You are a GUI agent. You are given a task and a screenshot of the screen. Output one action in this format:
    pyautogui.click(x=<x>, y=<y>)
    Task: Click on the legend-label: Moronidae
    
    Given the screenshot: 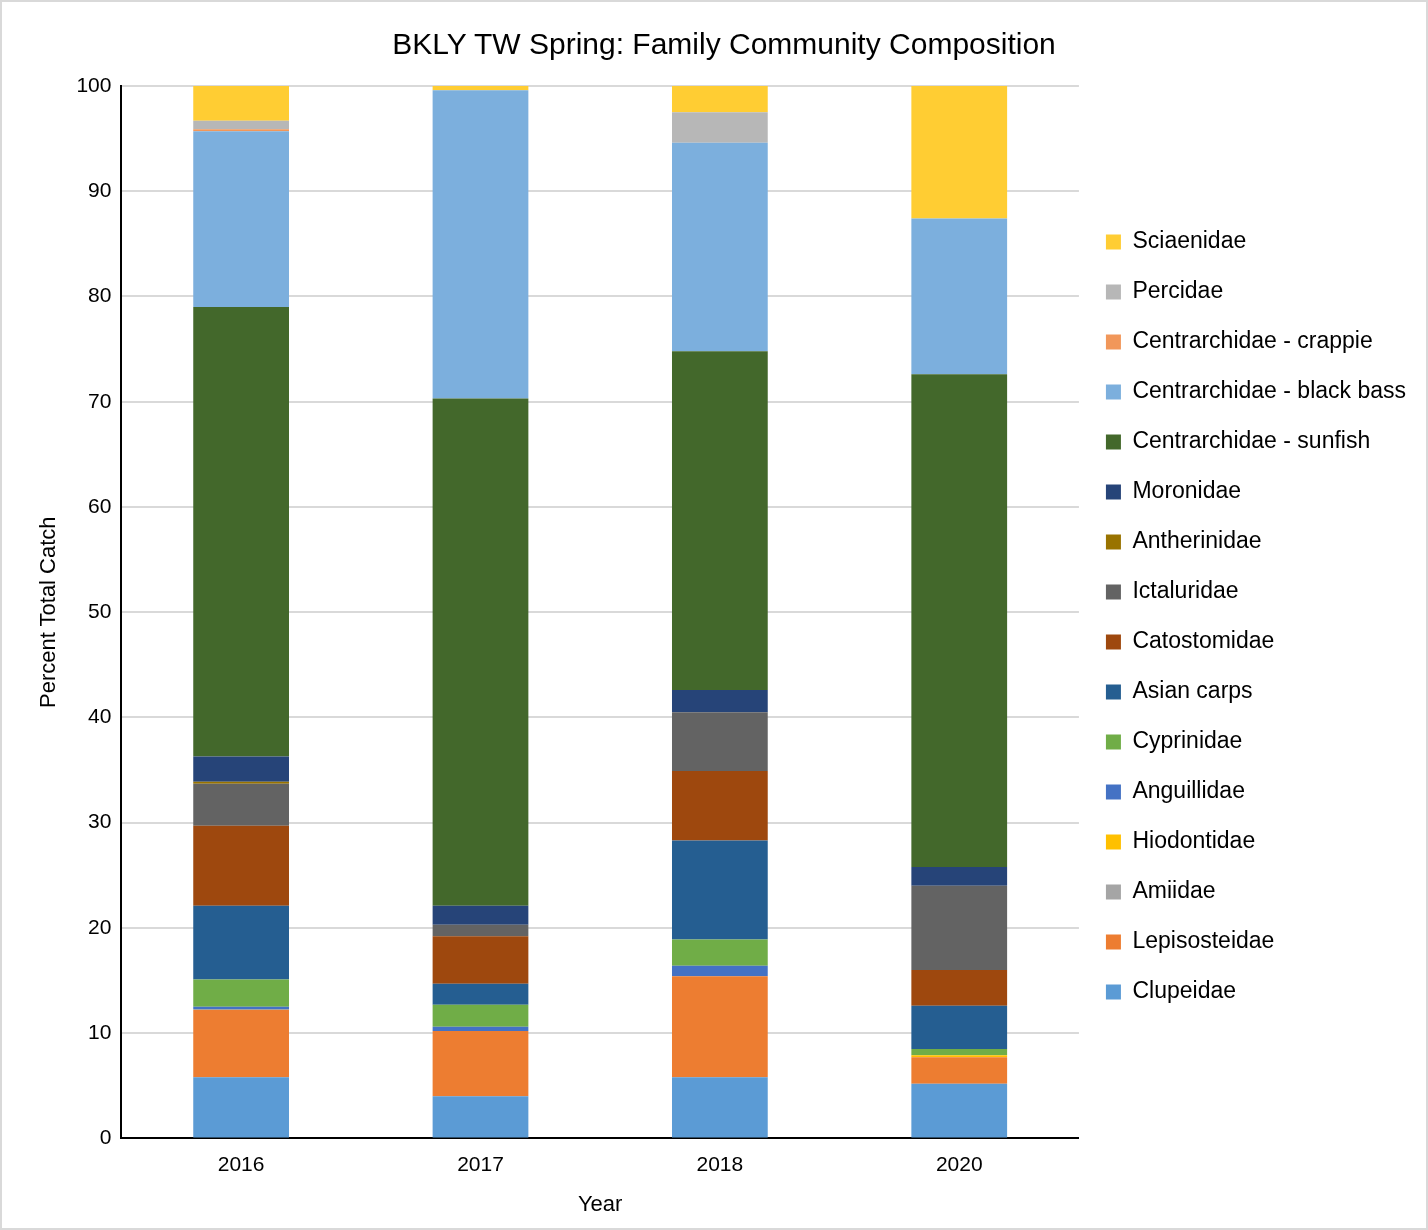 What is the action you would take?
    pyautogui.click(x=1187, y=490)
    